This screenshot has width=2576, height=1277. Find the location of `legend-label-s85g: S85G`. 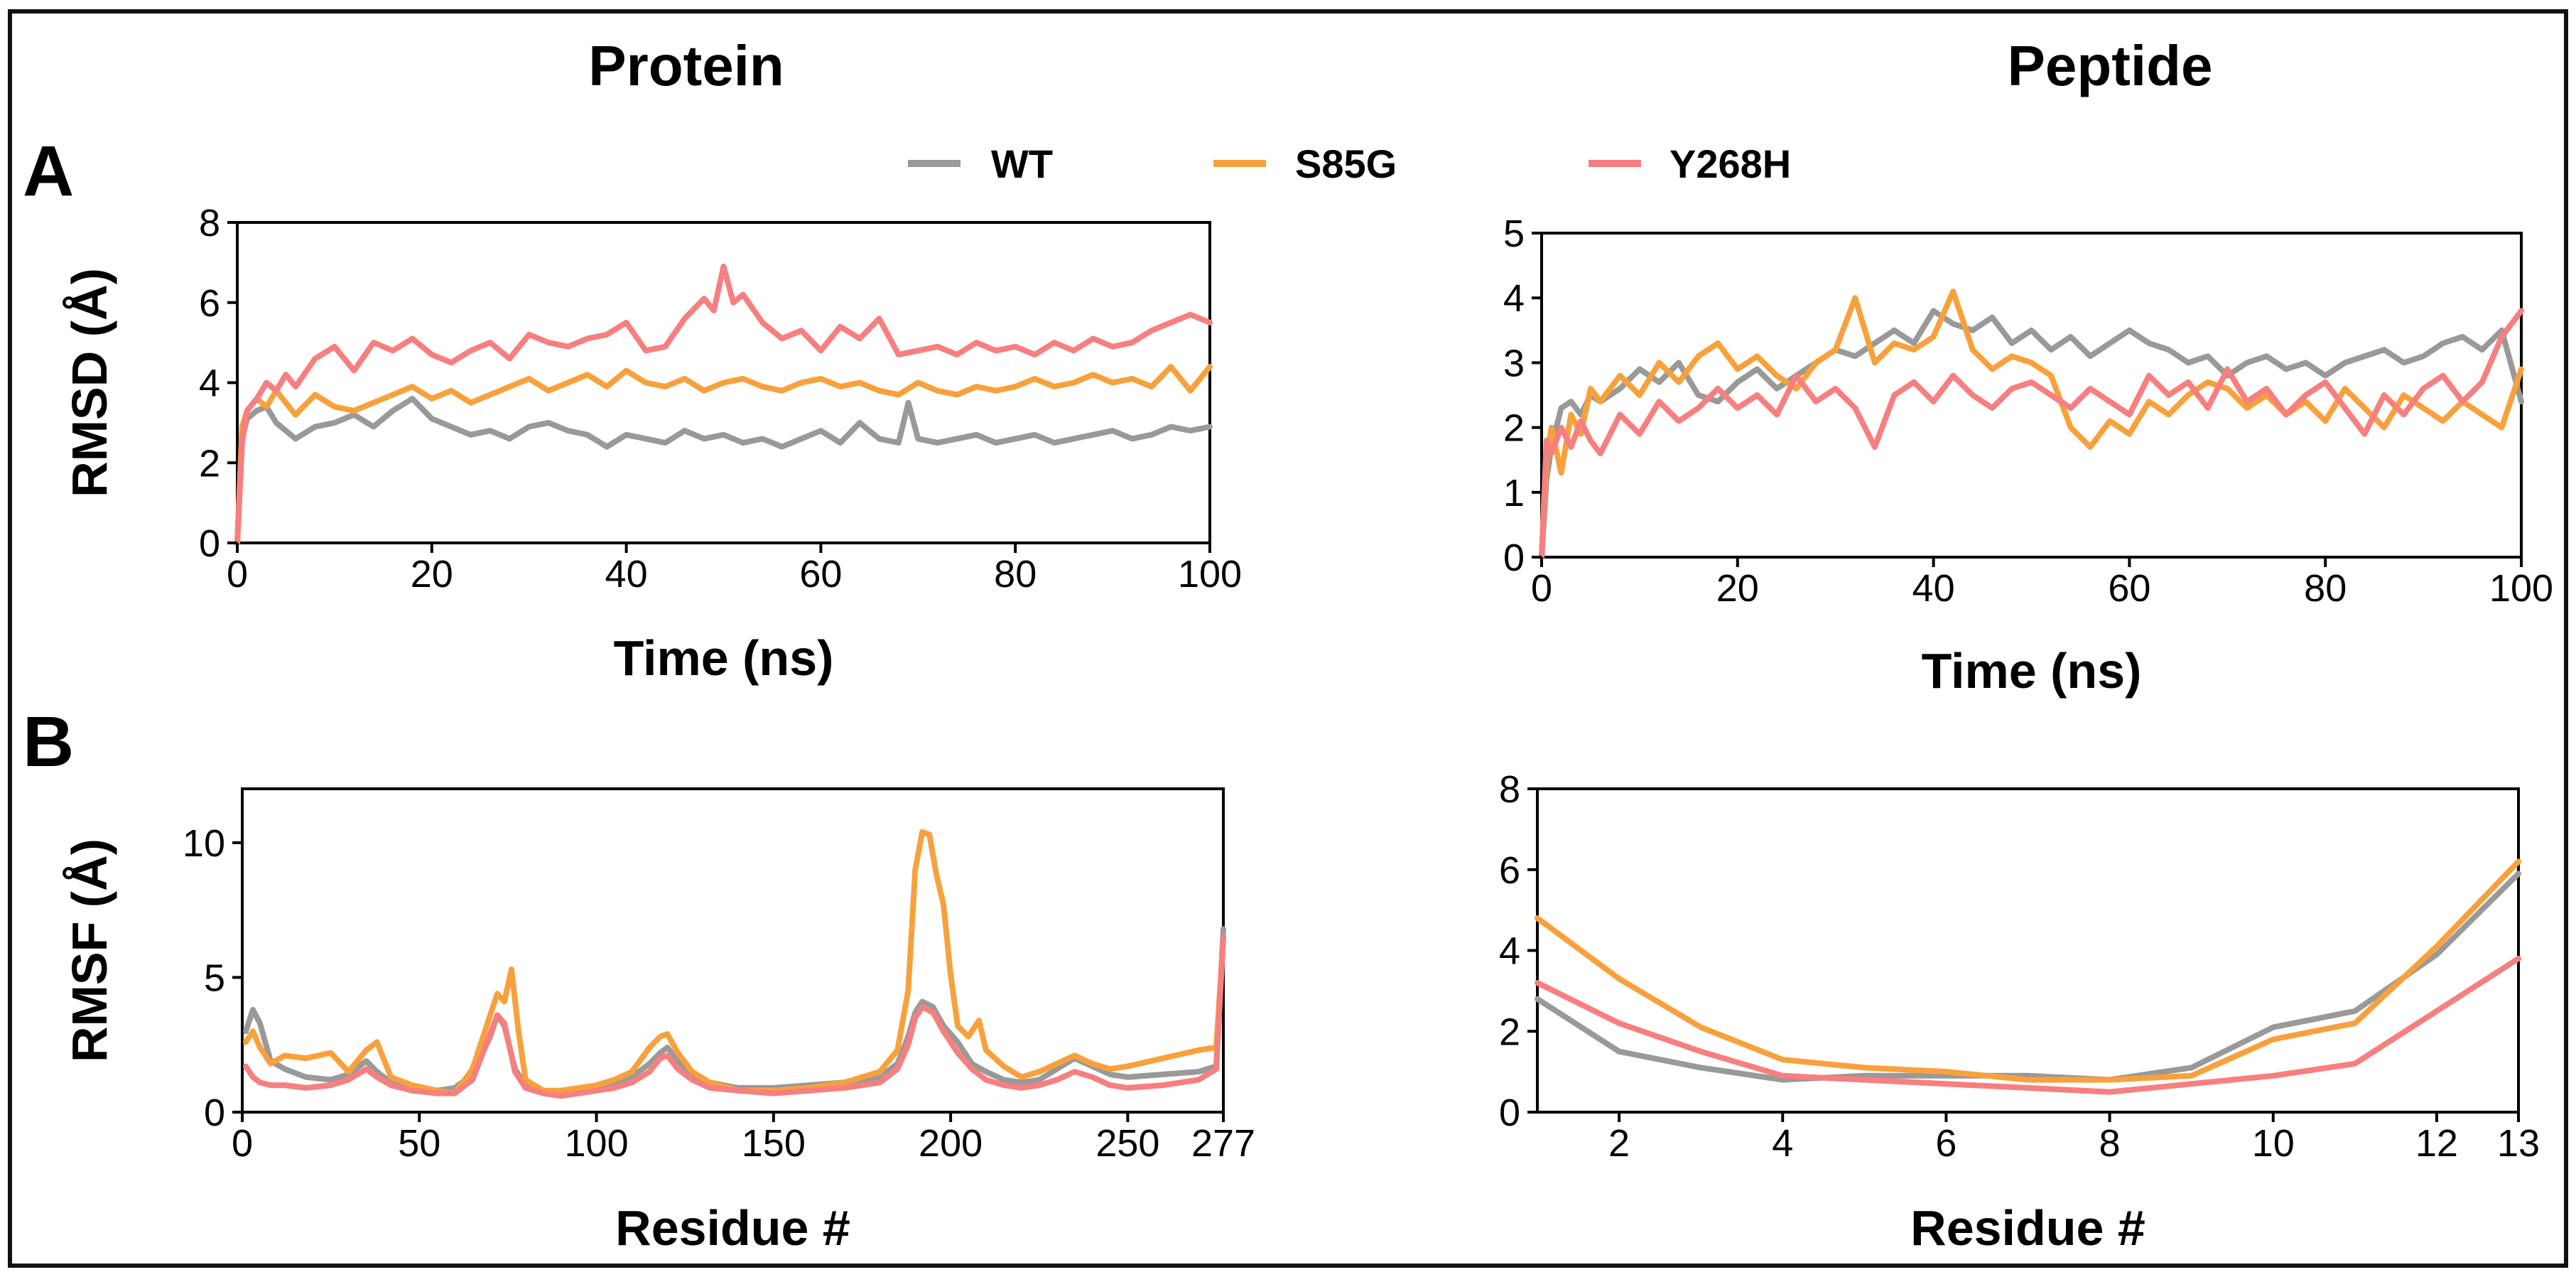

legend-label-s85g: S85G is located at coordinates (1346, 163).